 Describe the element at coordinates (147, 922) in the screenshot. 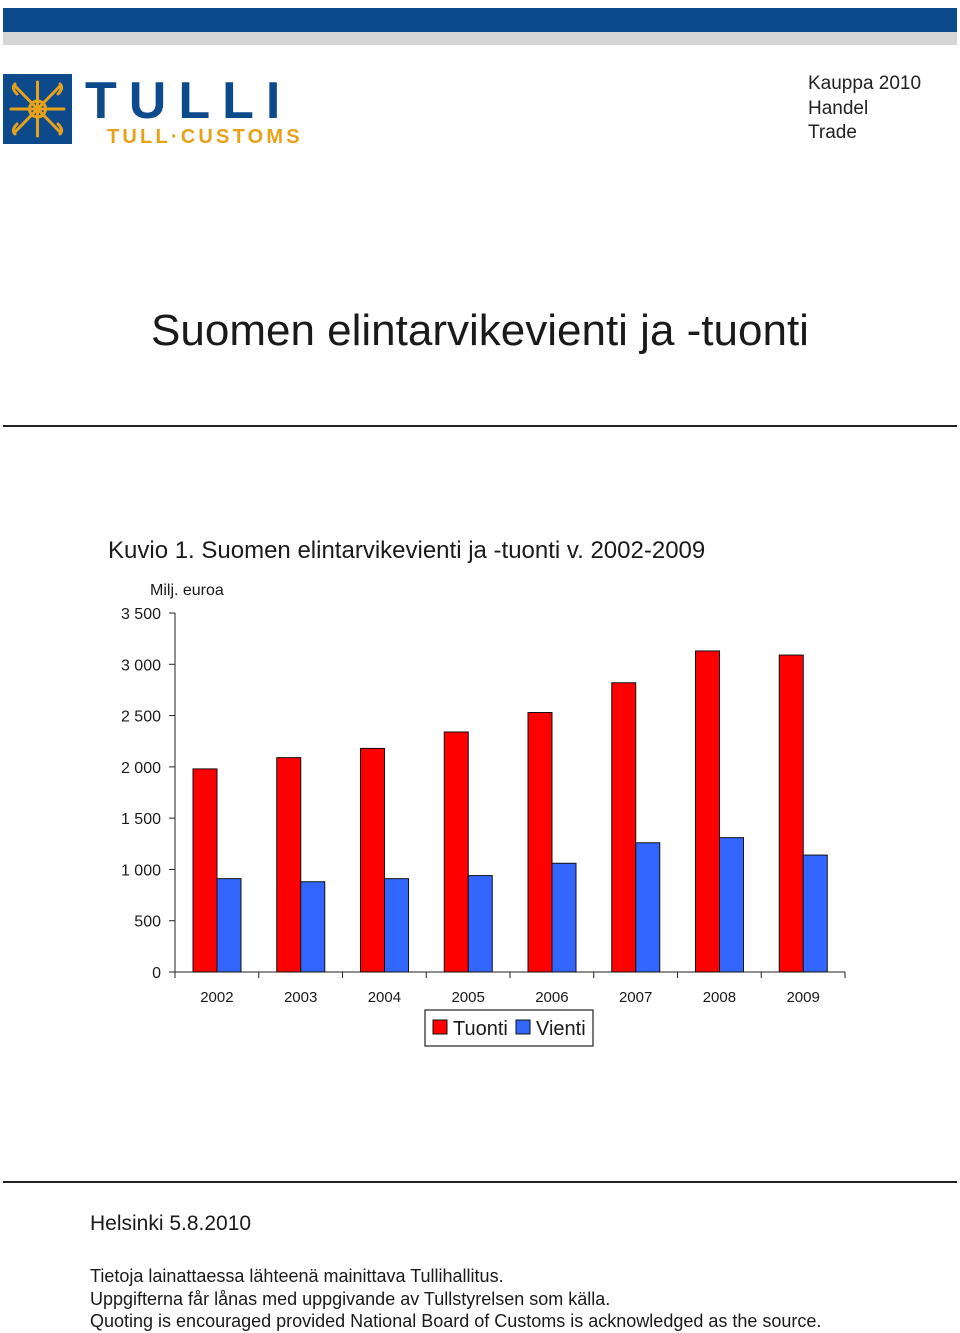

I see `y-tick-label: 500` at that location.